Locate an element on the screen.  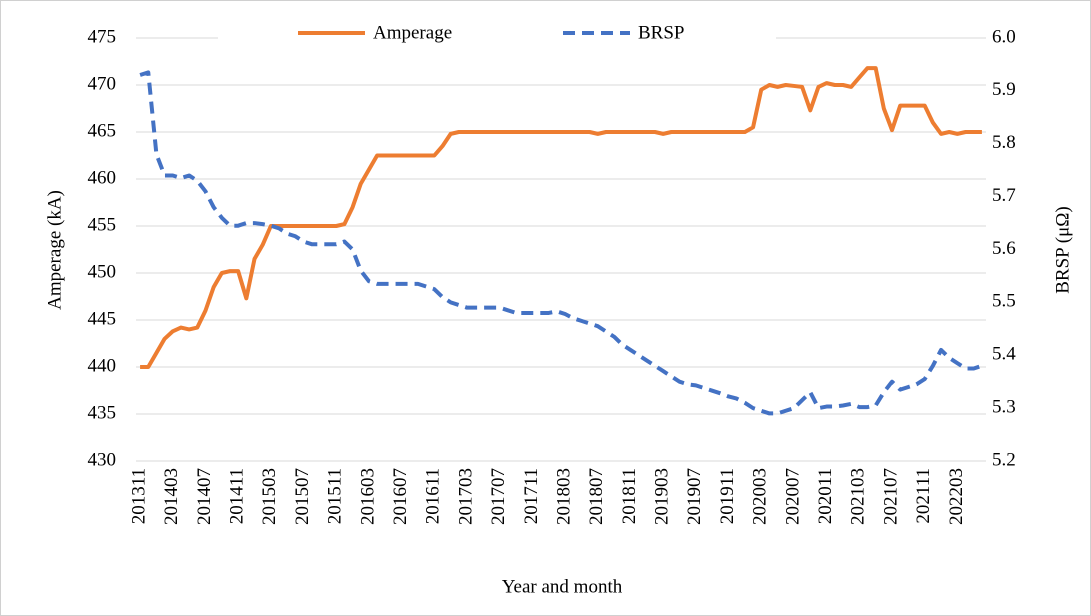
x-tick-label: 202011 is located at coordinates (825, 496).